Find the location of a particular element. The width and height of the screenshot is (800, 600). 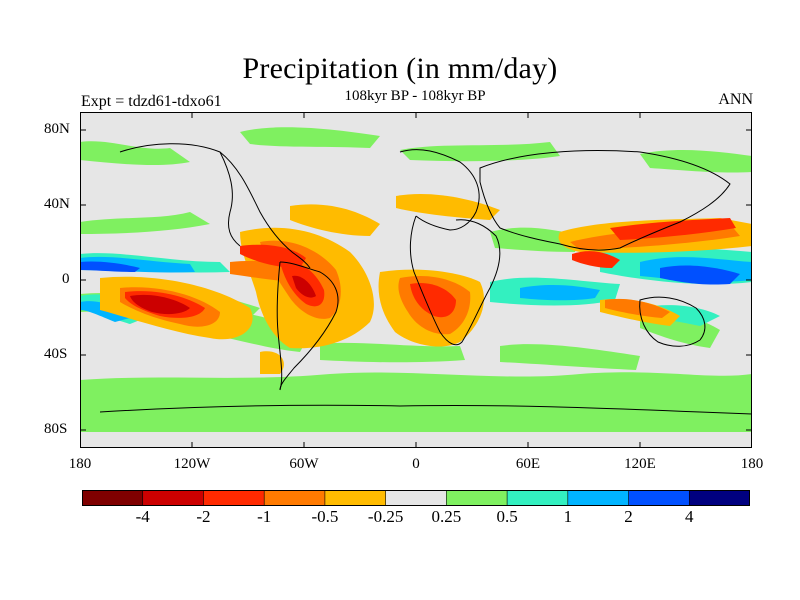

map-title: Precipitation (in mm/day) is located at coordinates (400, 68).